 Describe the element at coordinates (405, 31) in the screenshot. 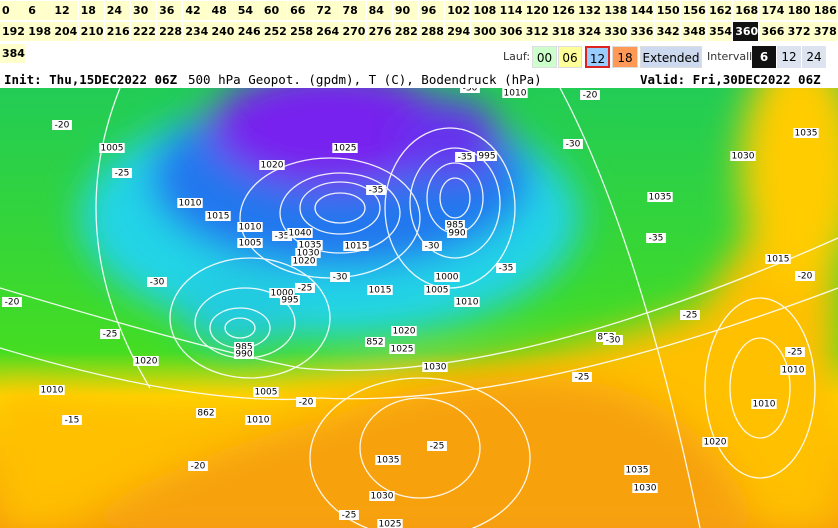

I see `hour-button: 282` at that location.